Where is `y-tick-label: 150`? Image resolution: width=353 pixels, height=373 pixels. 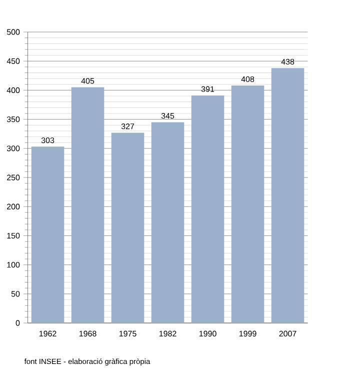 y-tick-label: 150 is located at coordinates (13, 235).